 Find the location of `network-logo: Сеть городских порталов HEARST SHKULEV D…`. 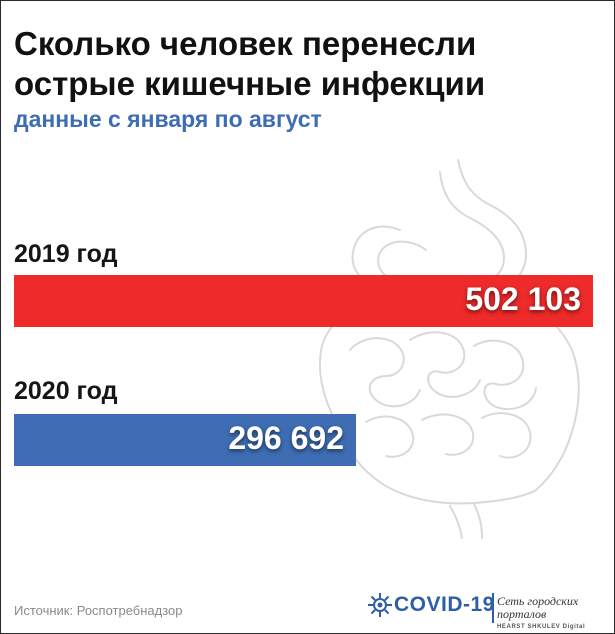

network-logo: Сеть городских порталов HEARST SHKULEV D… is located at coordinates (553, 614).